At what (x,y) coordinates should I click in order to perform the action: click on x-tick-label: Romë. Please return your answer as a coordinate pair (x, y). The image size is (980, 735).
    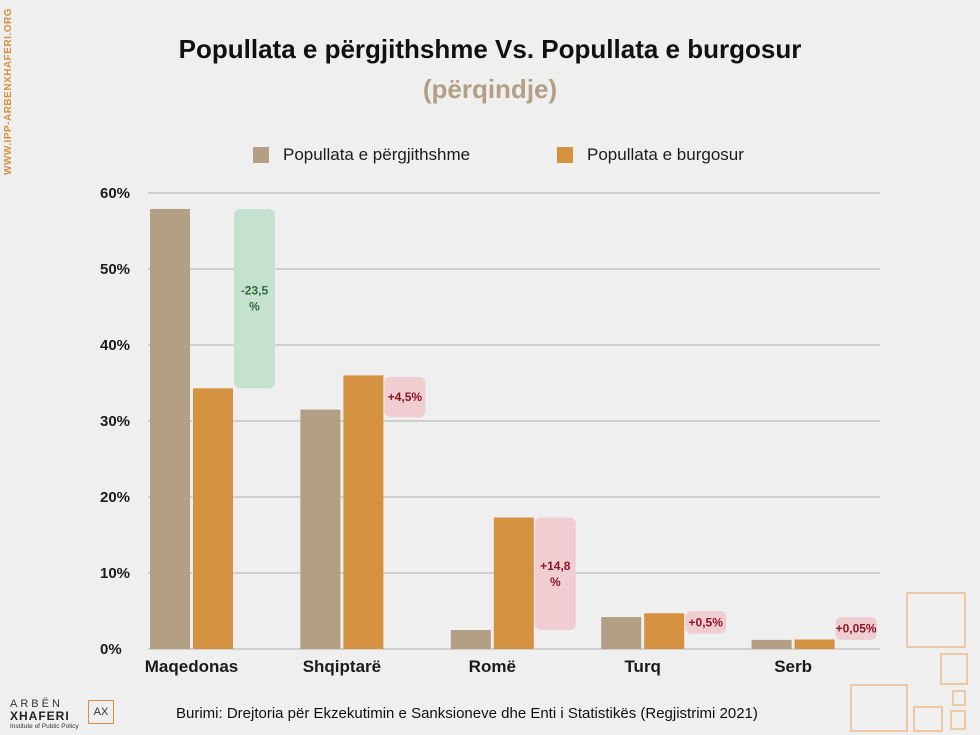
    Looking at the image, I should click on (492, 666).